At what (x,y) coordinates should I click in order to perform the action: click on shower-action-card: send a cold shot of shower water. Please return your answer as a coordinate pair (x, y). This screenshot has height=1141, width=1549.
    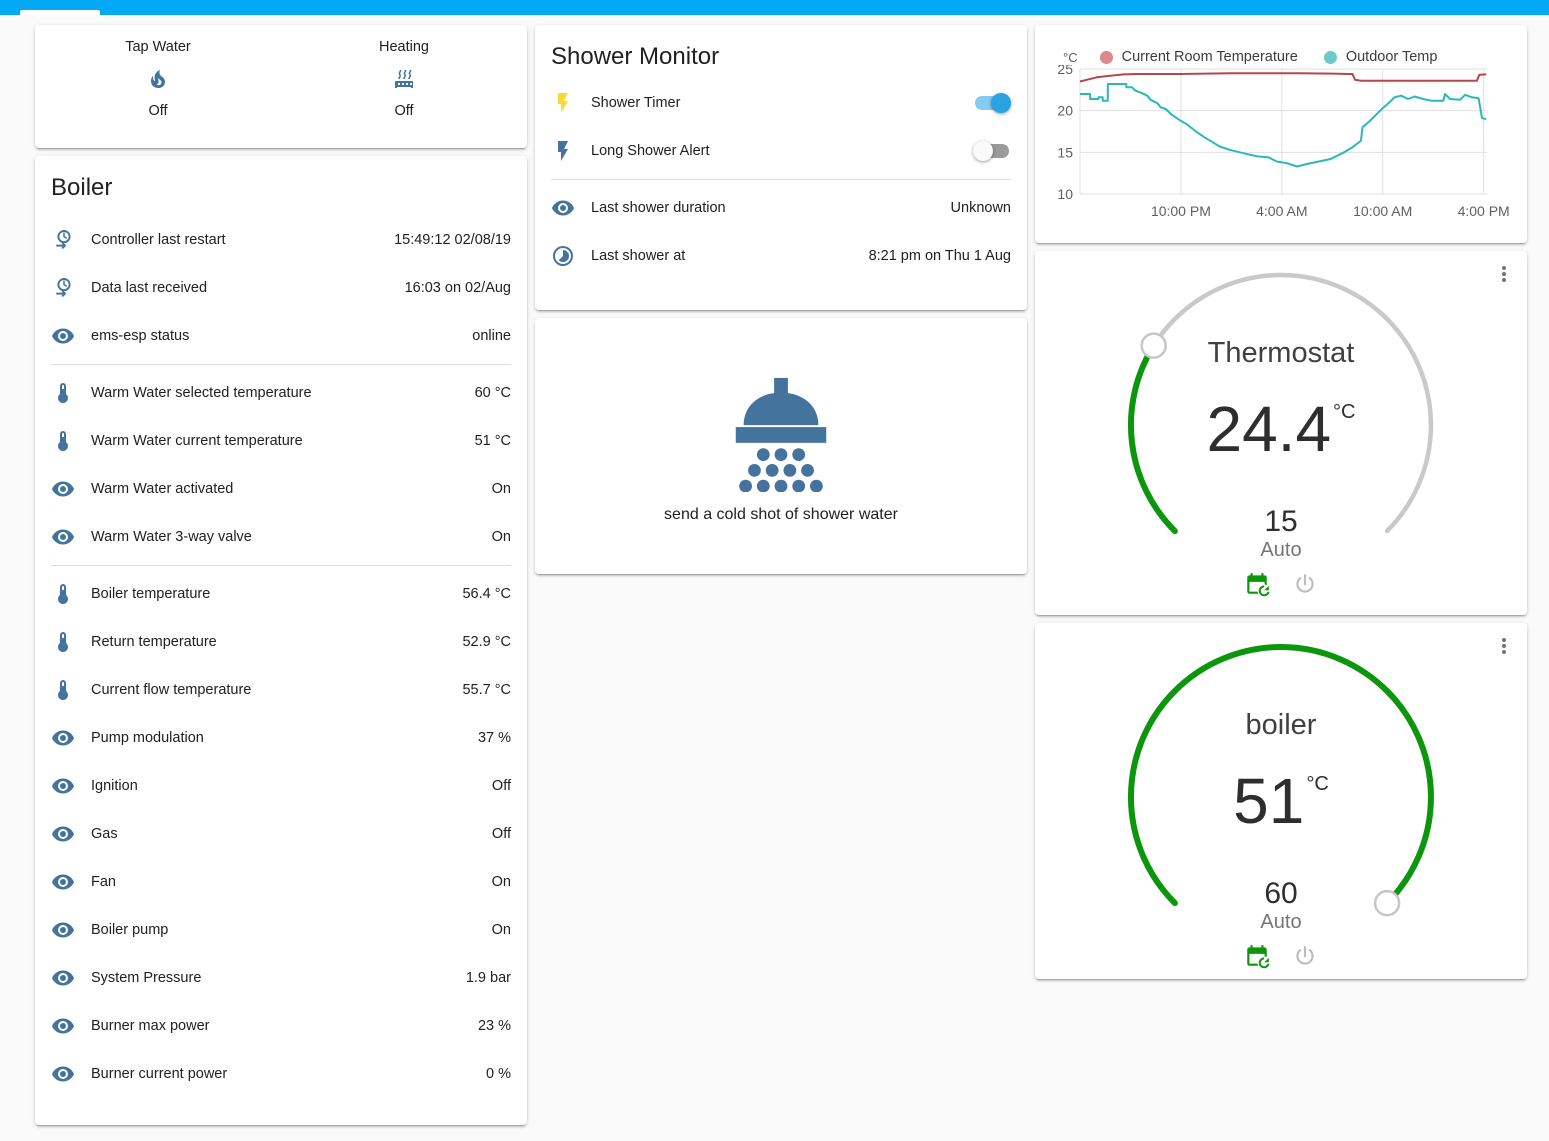
    Looking at the image, I should click on (781, 446).